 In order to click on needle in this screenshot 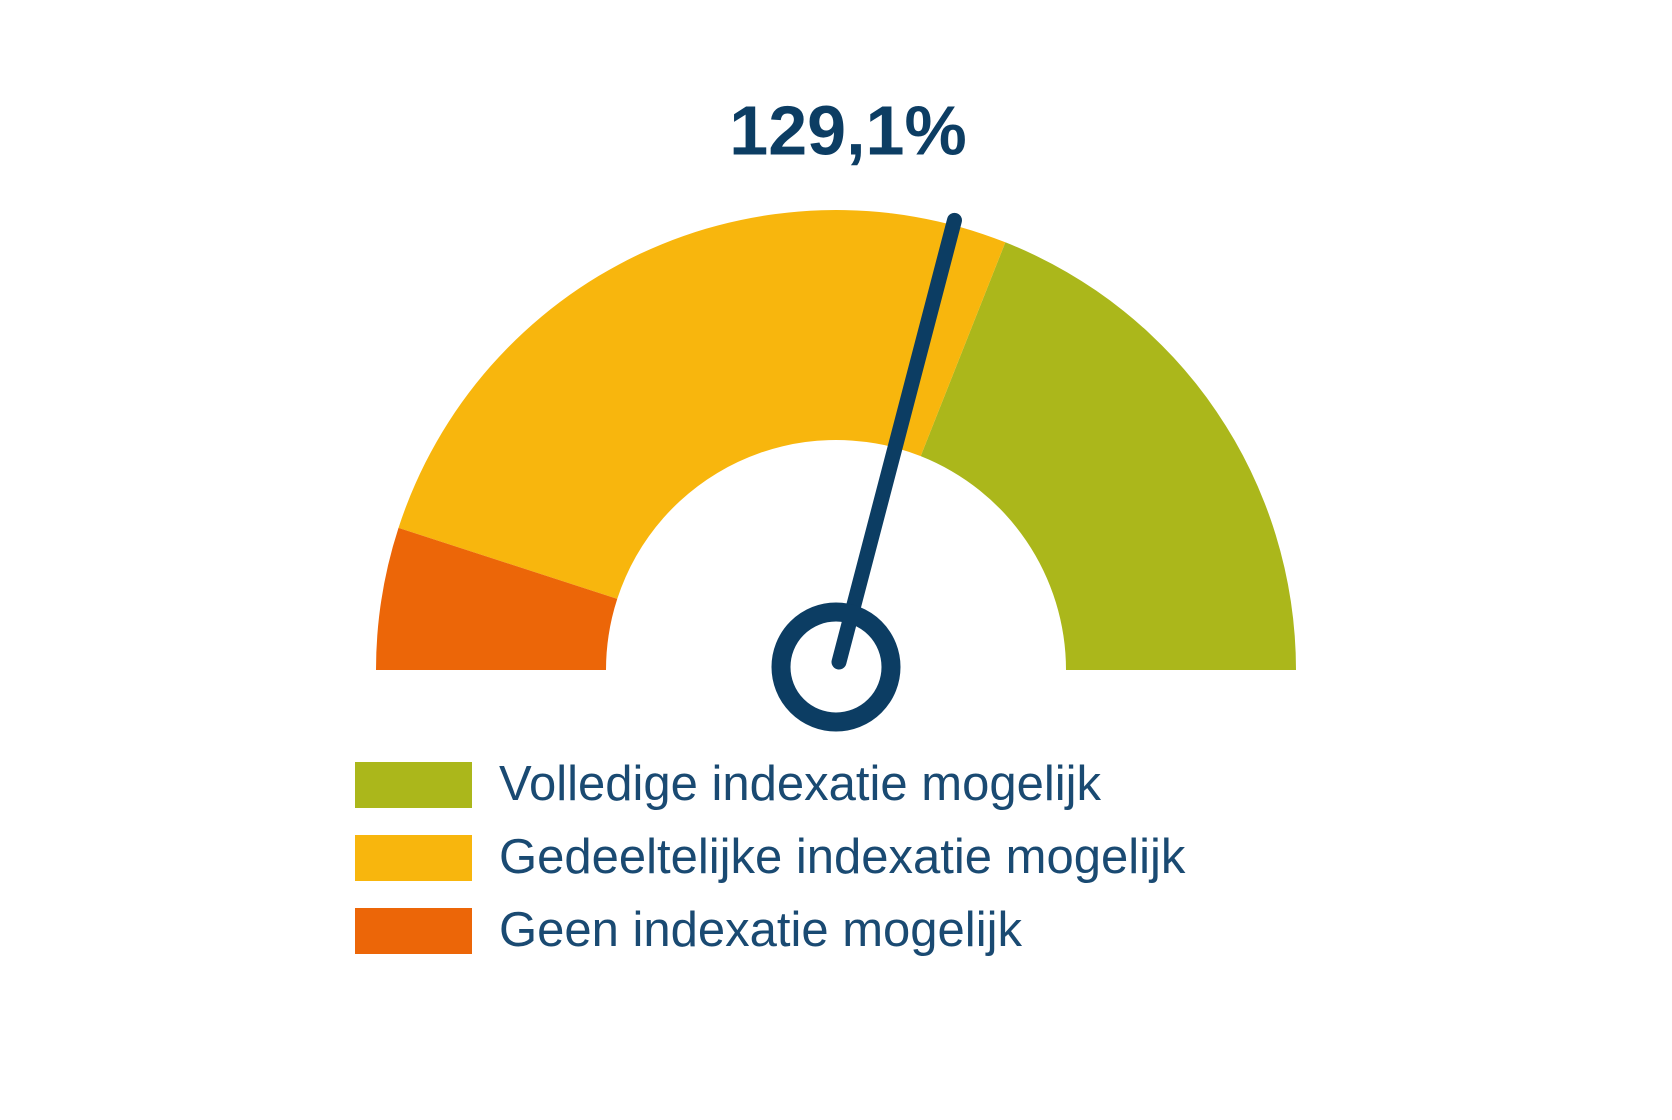, I will do `click(896, 441)`.